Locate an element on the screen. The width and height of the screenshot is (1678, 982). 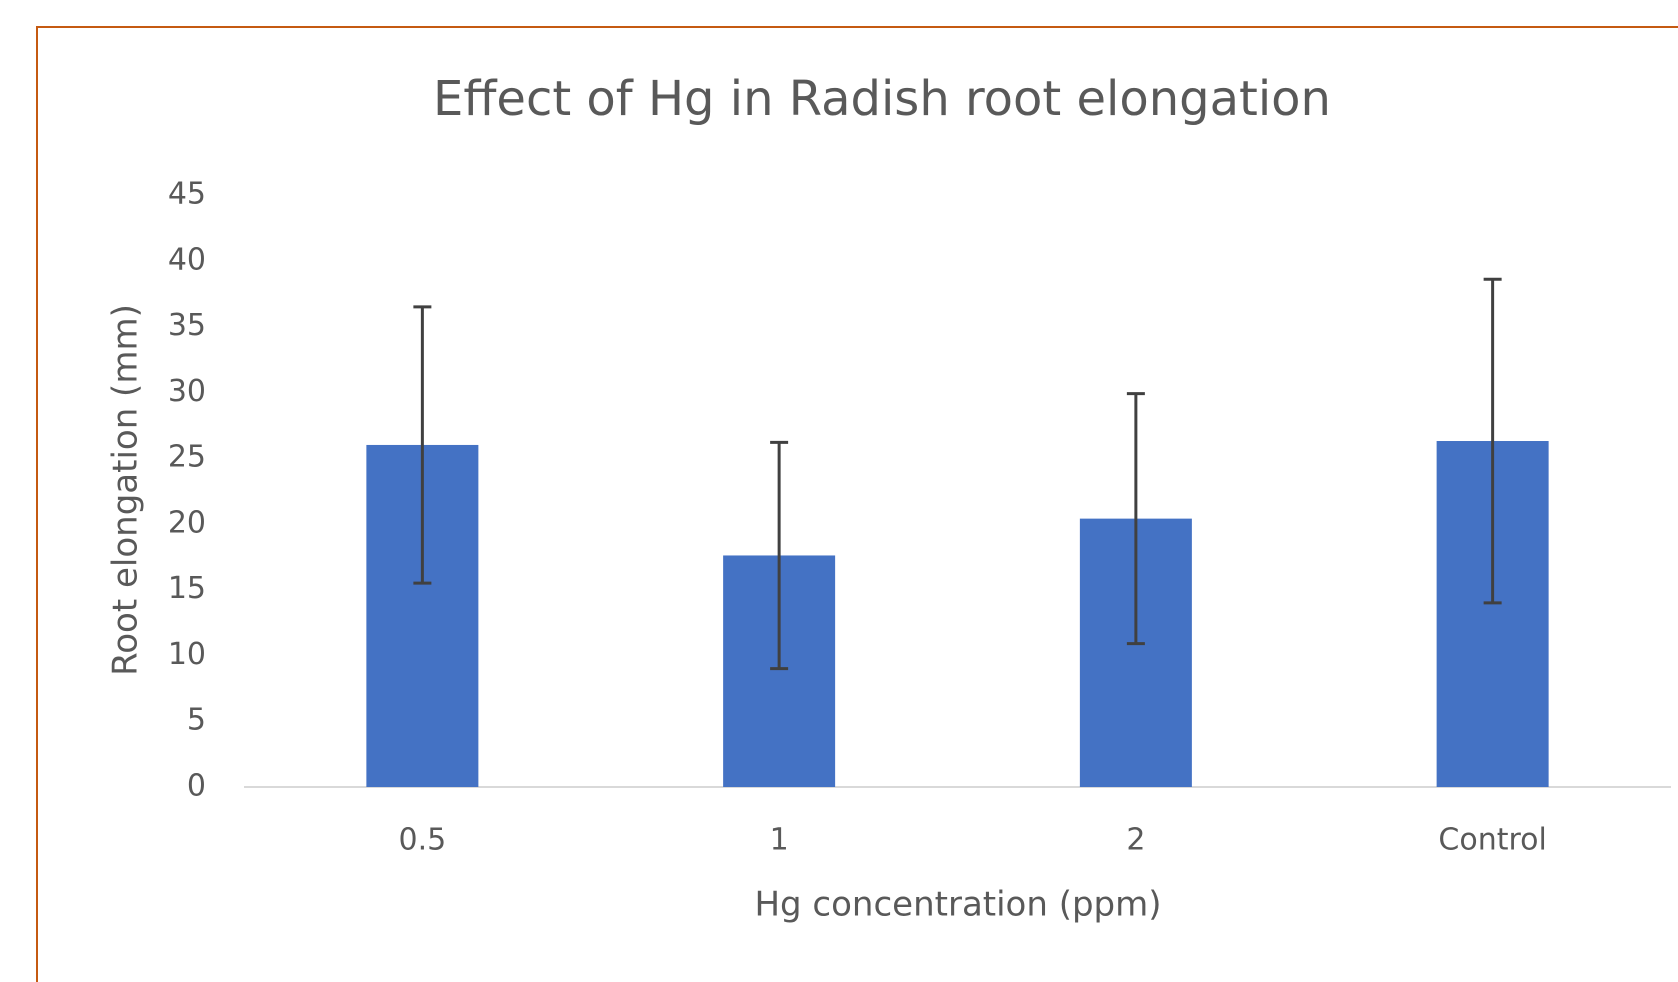
y-tick-label: 5 is located at coordinates (196, 720).